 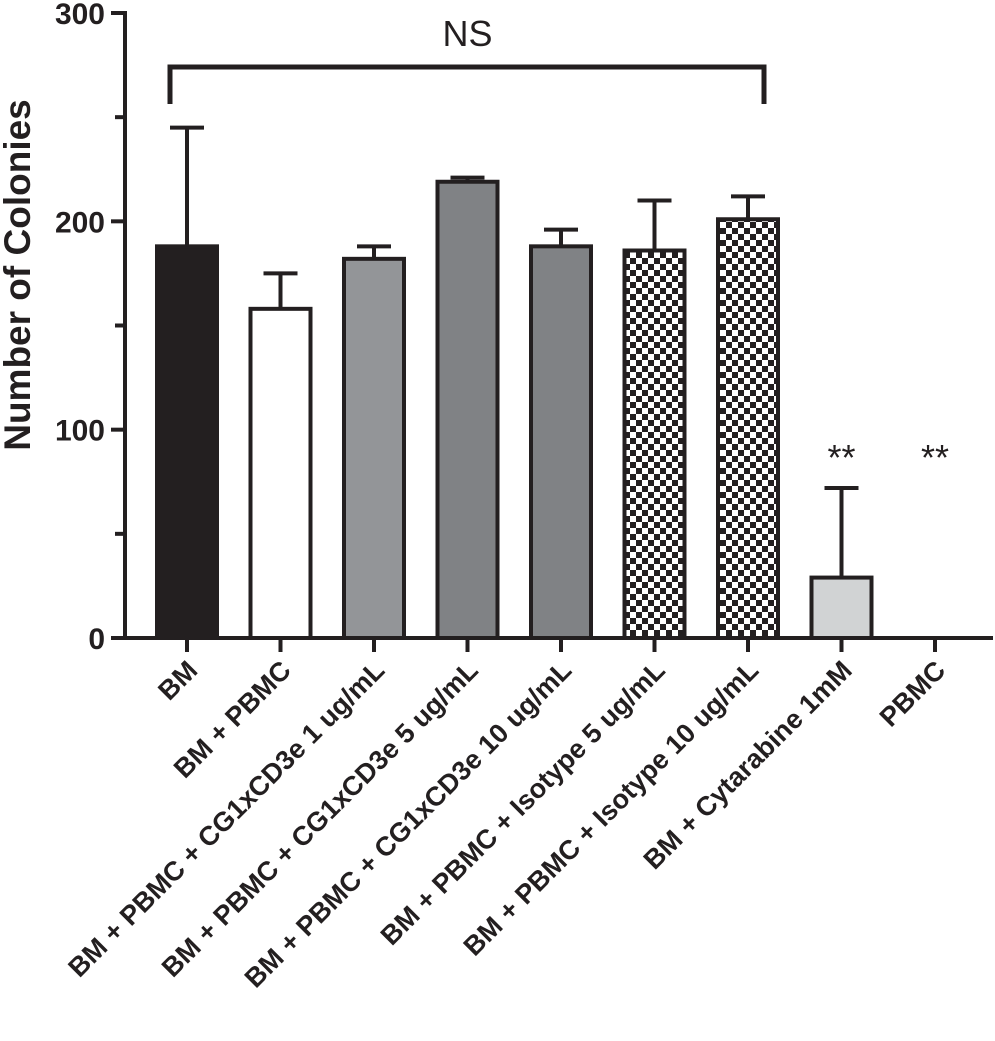 What do you see at coordinates (561, 645) in the screenshot?
I see `x-axis-ticks` at bounding box center [561, 645].